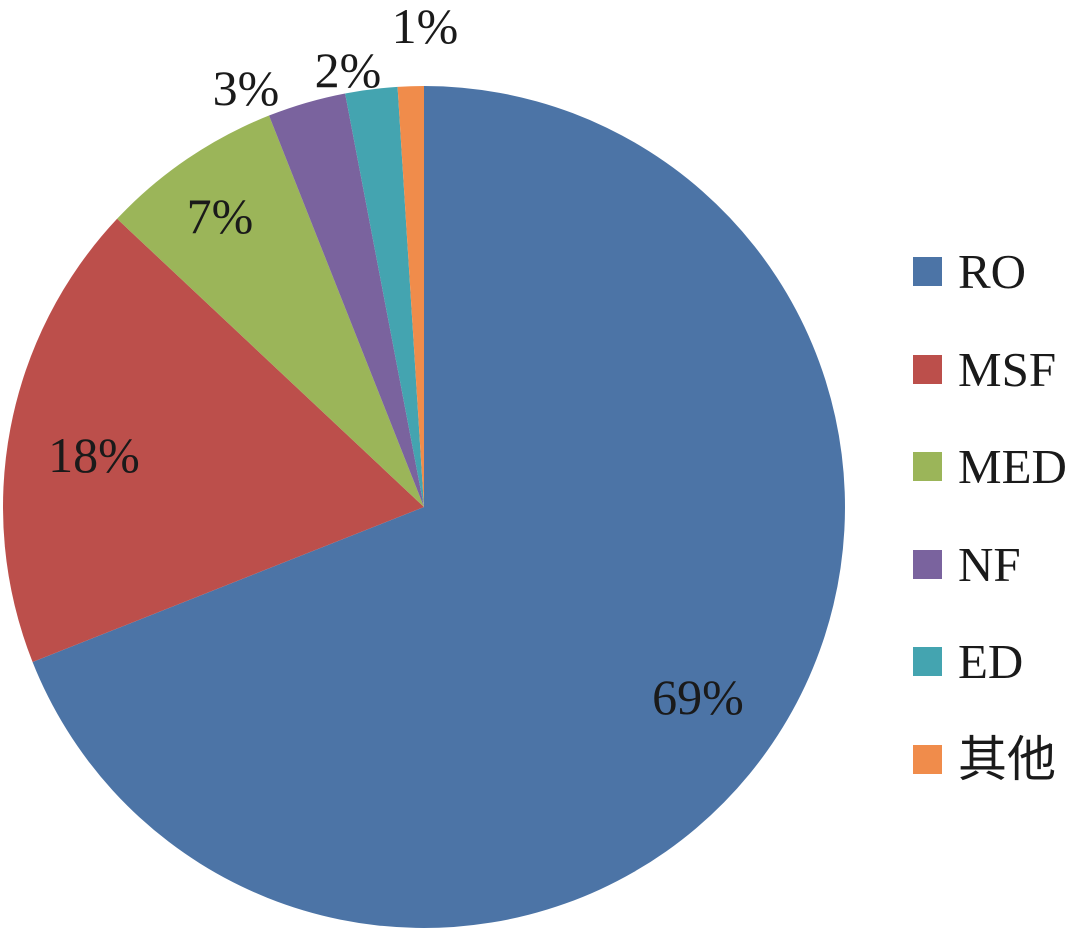 This screenshot has height=937, width=1080. I want to click on legend-item-ro: RO, so click(990, 272).